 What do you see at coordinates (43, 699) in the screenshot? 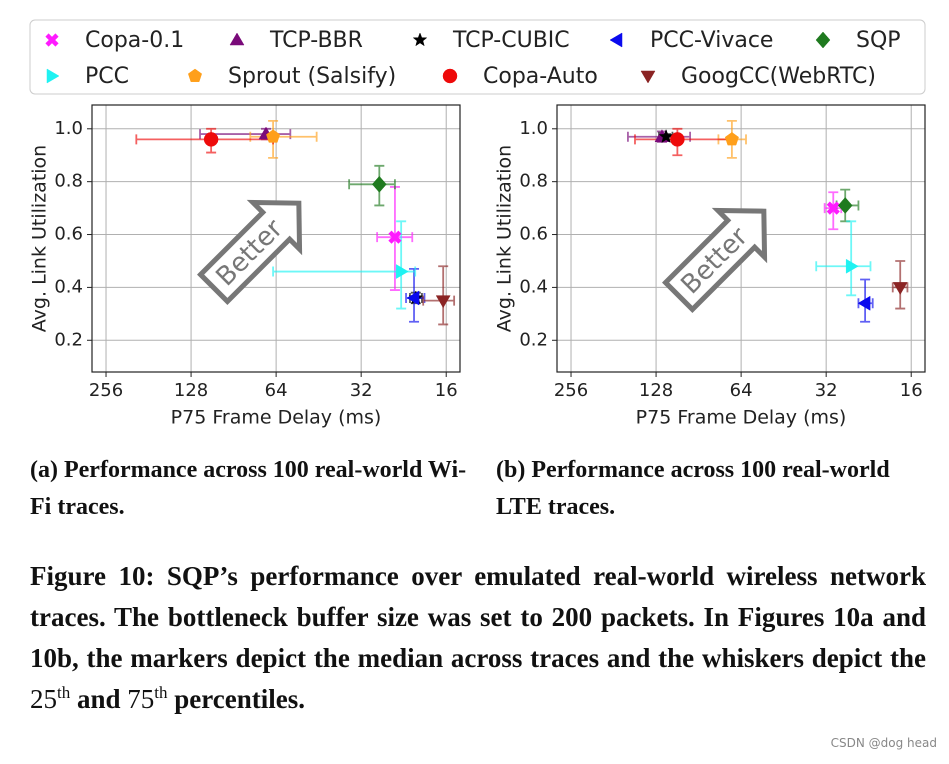
I see `caption-num: 25` at bounding box center [43, 699].